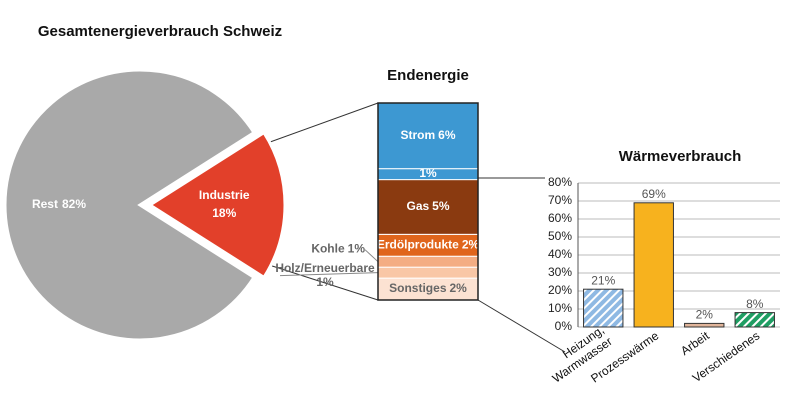 The width and height of the screenshot is (800, 410). I want to click on segment-value-label: 6%, so click(447, 135).